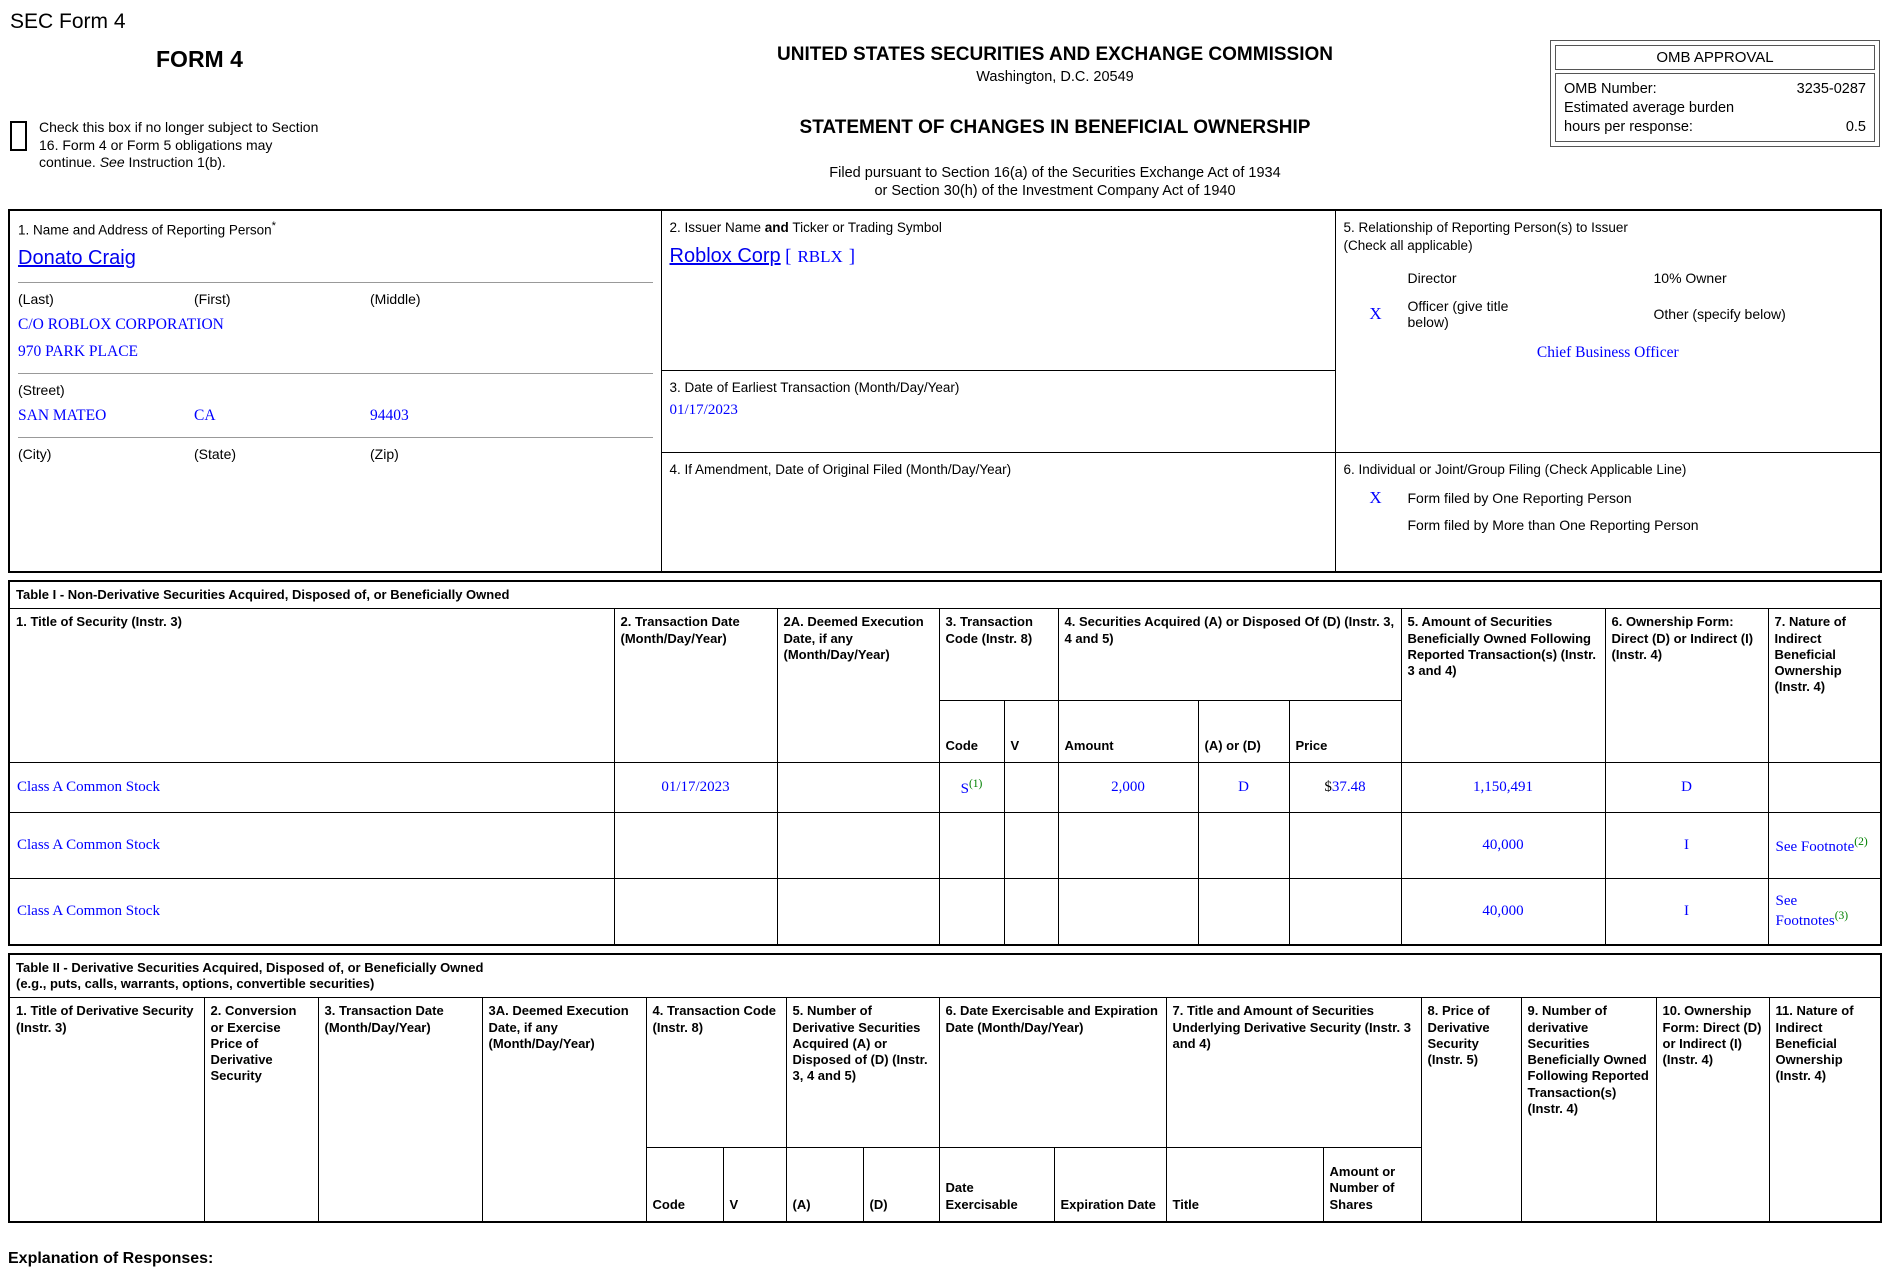 Image resolution: width=1888 pixels, height=1268 pixels. What do you see at coordinates (1608, 353) in the screenshot?
I see `officer-title-line: Chief Business Officer` at bounding box center [1608, 353].